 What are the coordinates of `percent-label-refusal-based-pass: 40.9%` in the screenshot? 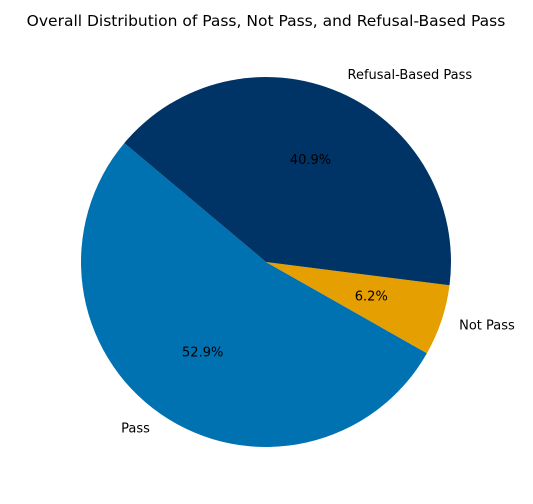 It's located at (310, 160).